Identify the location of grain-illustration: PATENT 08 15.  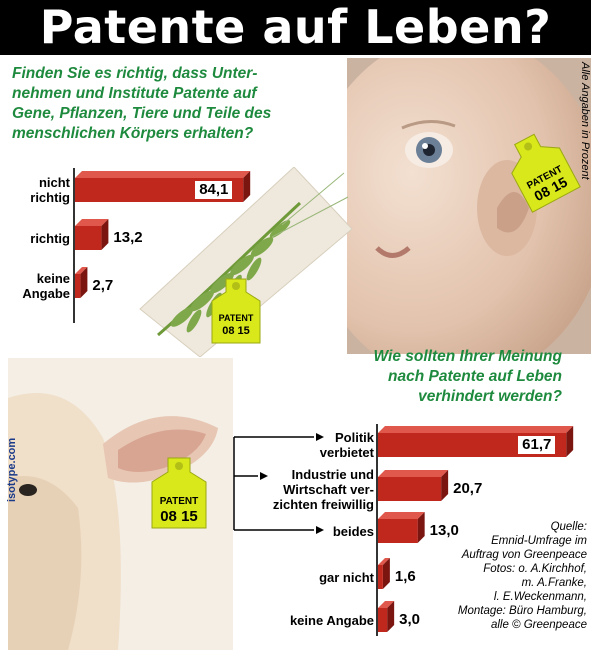
(246, 262).